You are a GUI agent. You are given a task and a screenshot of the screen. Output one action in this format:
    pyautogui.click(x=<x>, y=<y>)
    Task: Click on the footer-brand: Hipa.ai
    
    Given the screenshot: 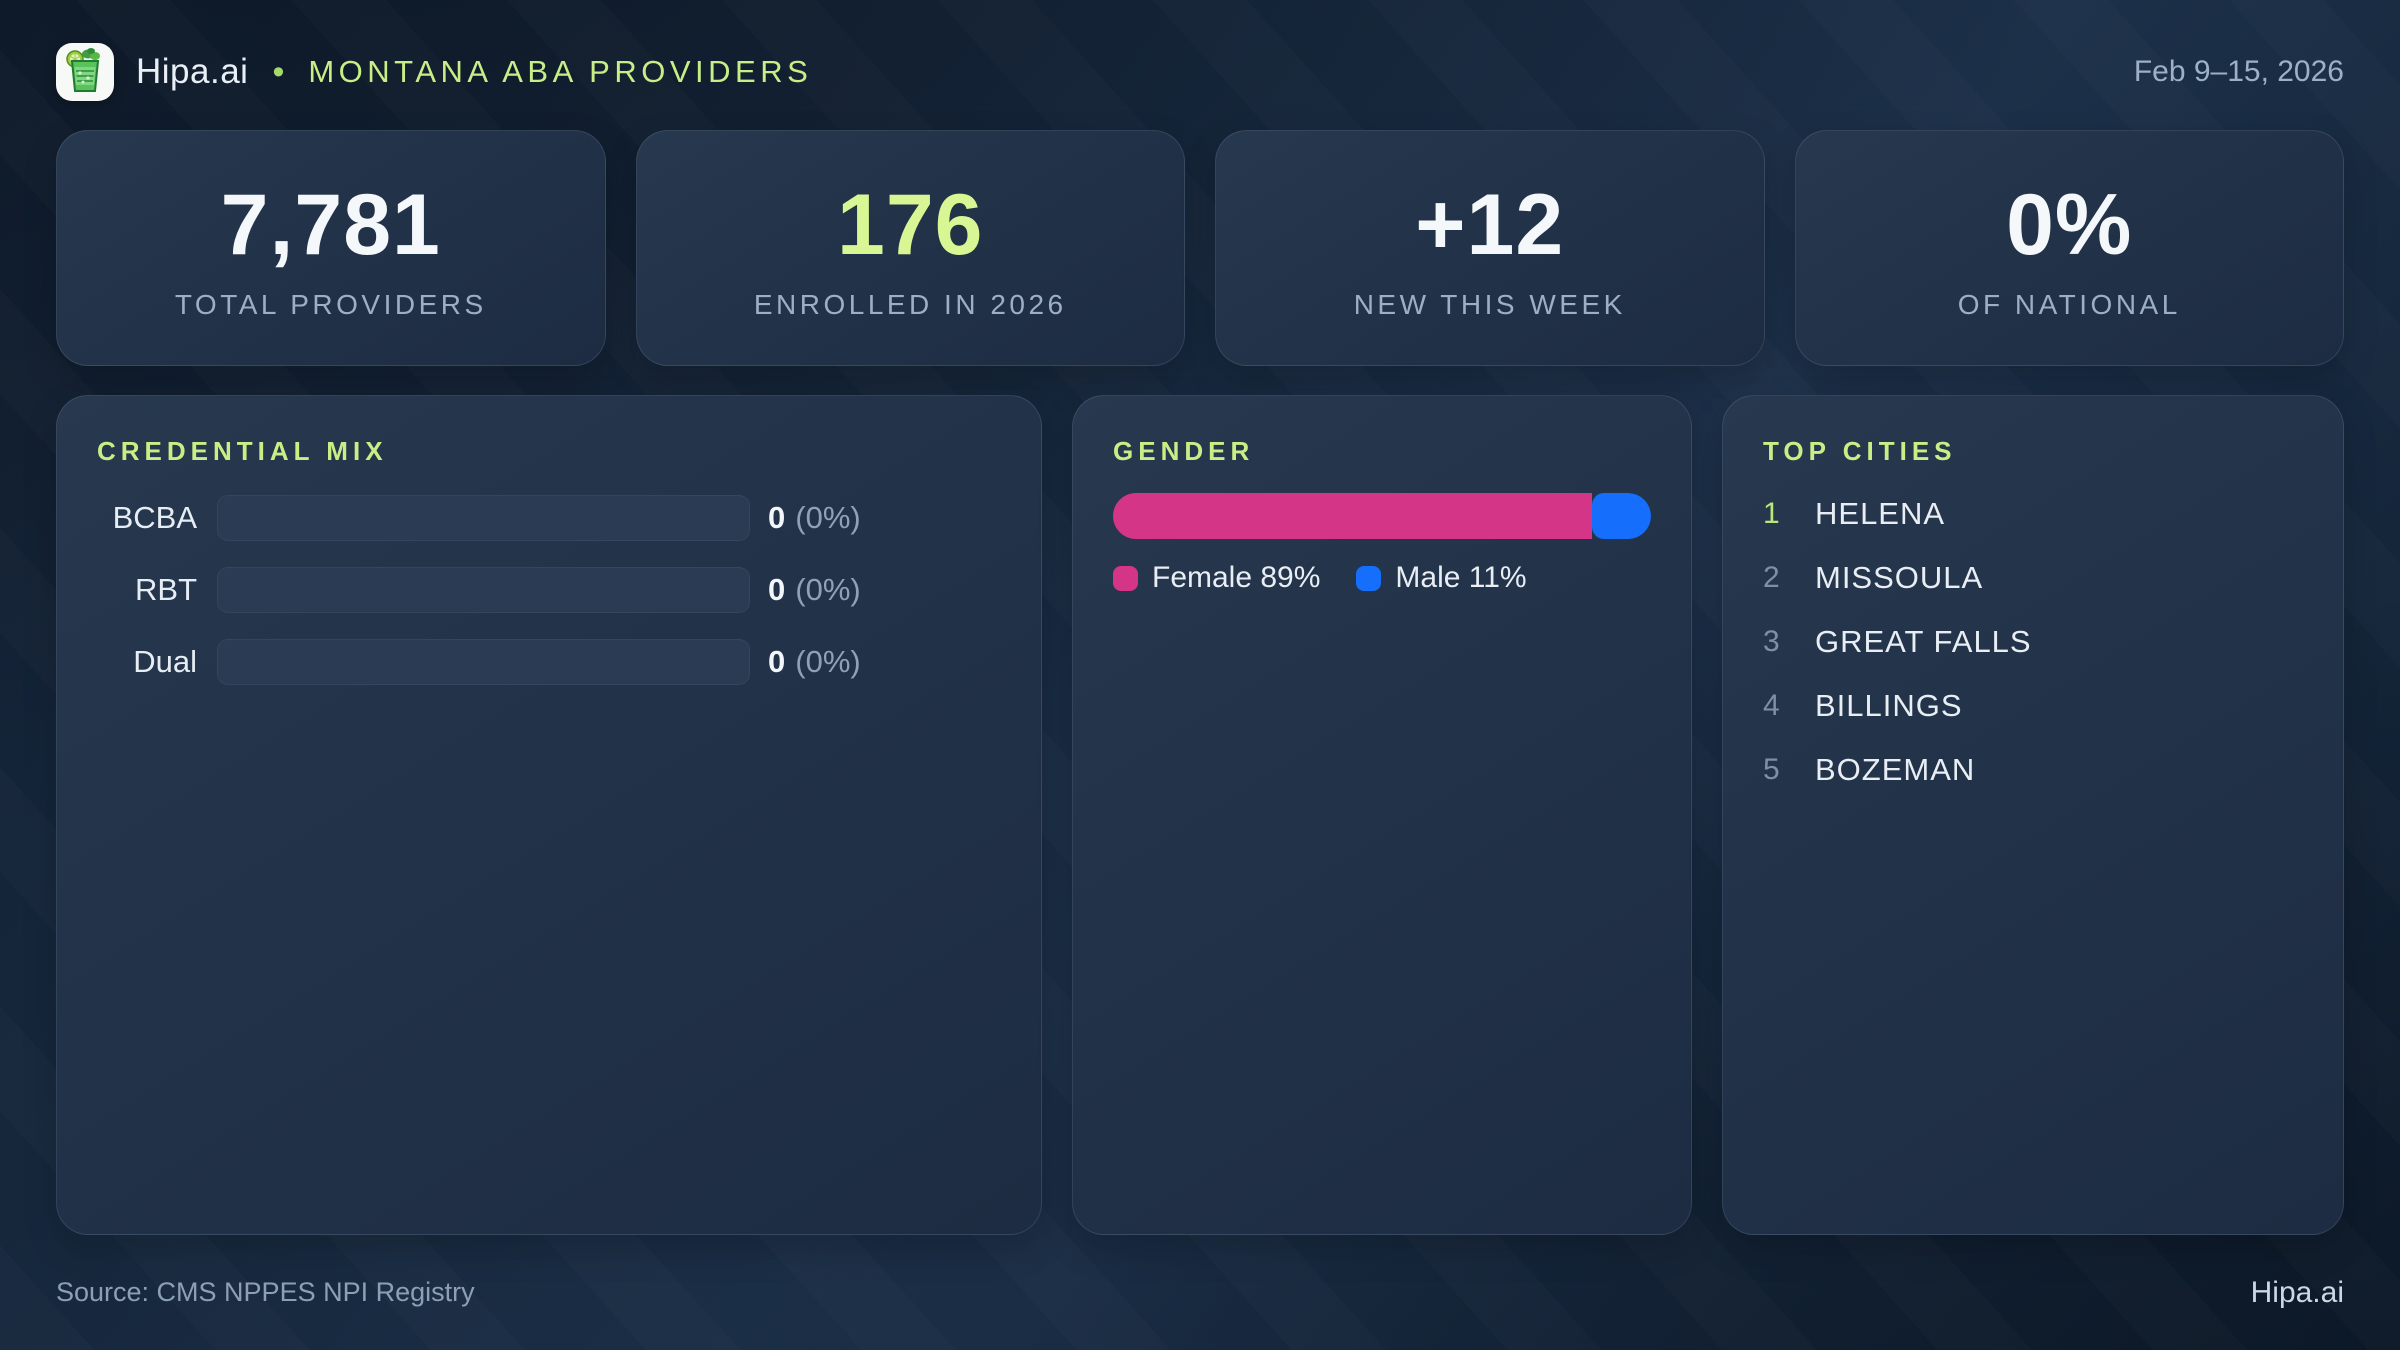 What is the action you would take?
    pyautogui.click(x=2297, y=1292)
    